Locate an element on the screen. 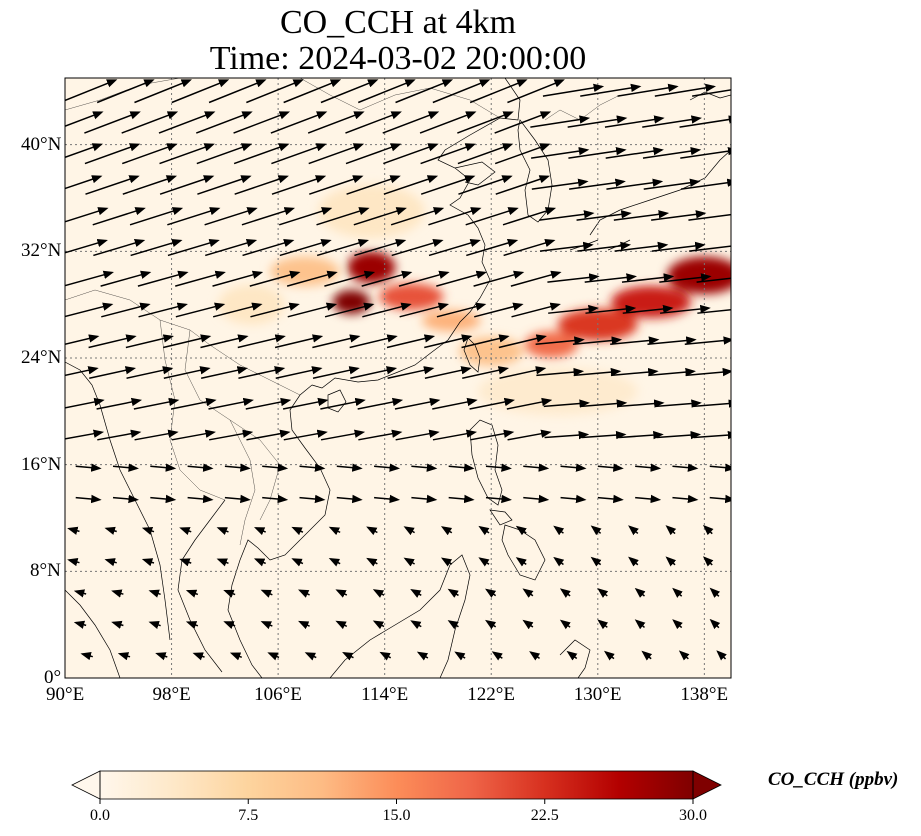  visayas-coastline is located at coordinates (501, 517).